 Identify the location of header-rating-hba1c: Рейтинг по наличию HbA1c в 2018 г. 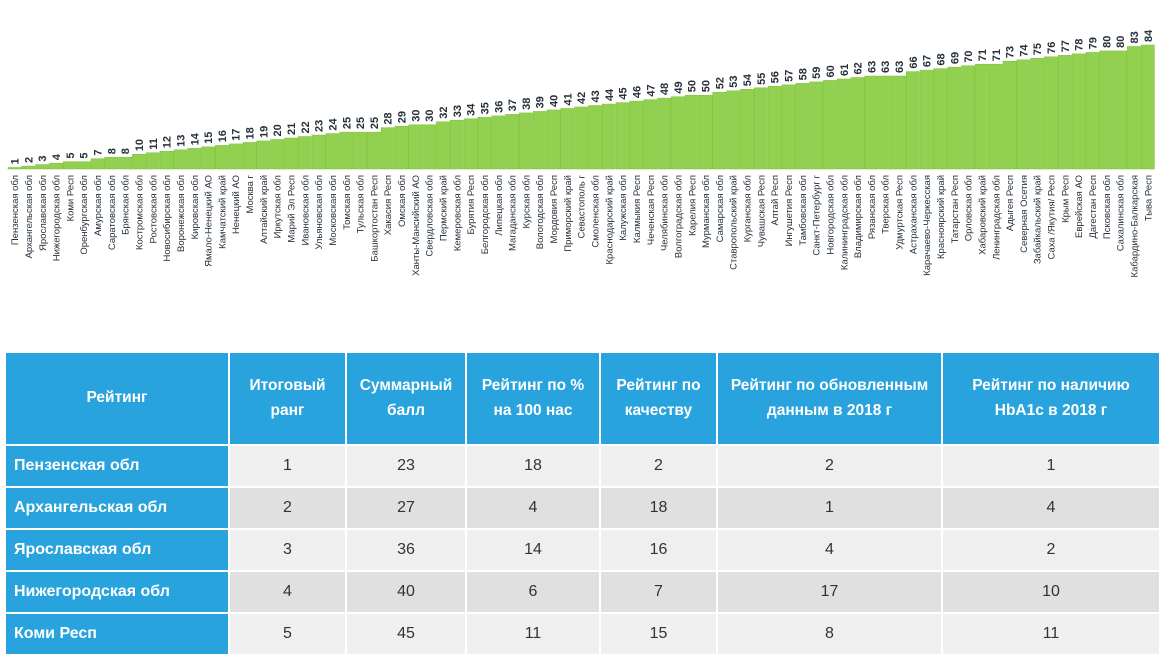
(1051, 398).